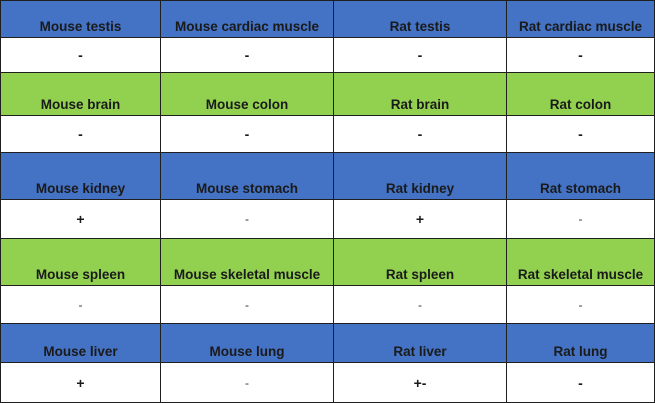  Describe the element at coordinates (581, 19) in the screenshot. I see `tissue-header-cell: Rat cardiac muscle` at that location.